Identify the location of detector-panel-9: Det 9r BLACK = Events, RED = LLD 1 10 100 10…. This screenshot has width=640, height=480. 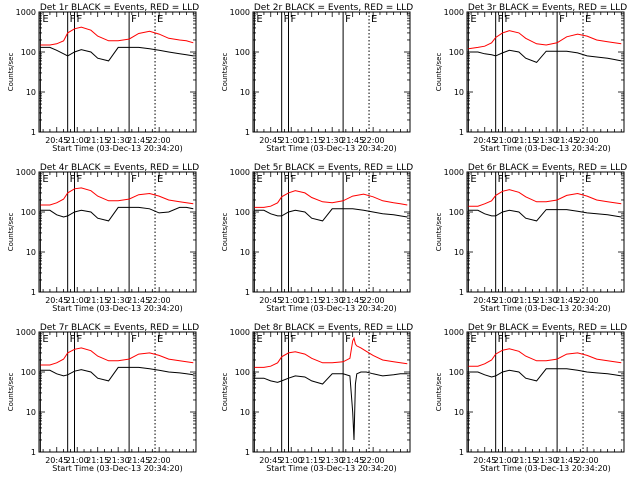
(531, 398).